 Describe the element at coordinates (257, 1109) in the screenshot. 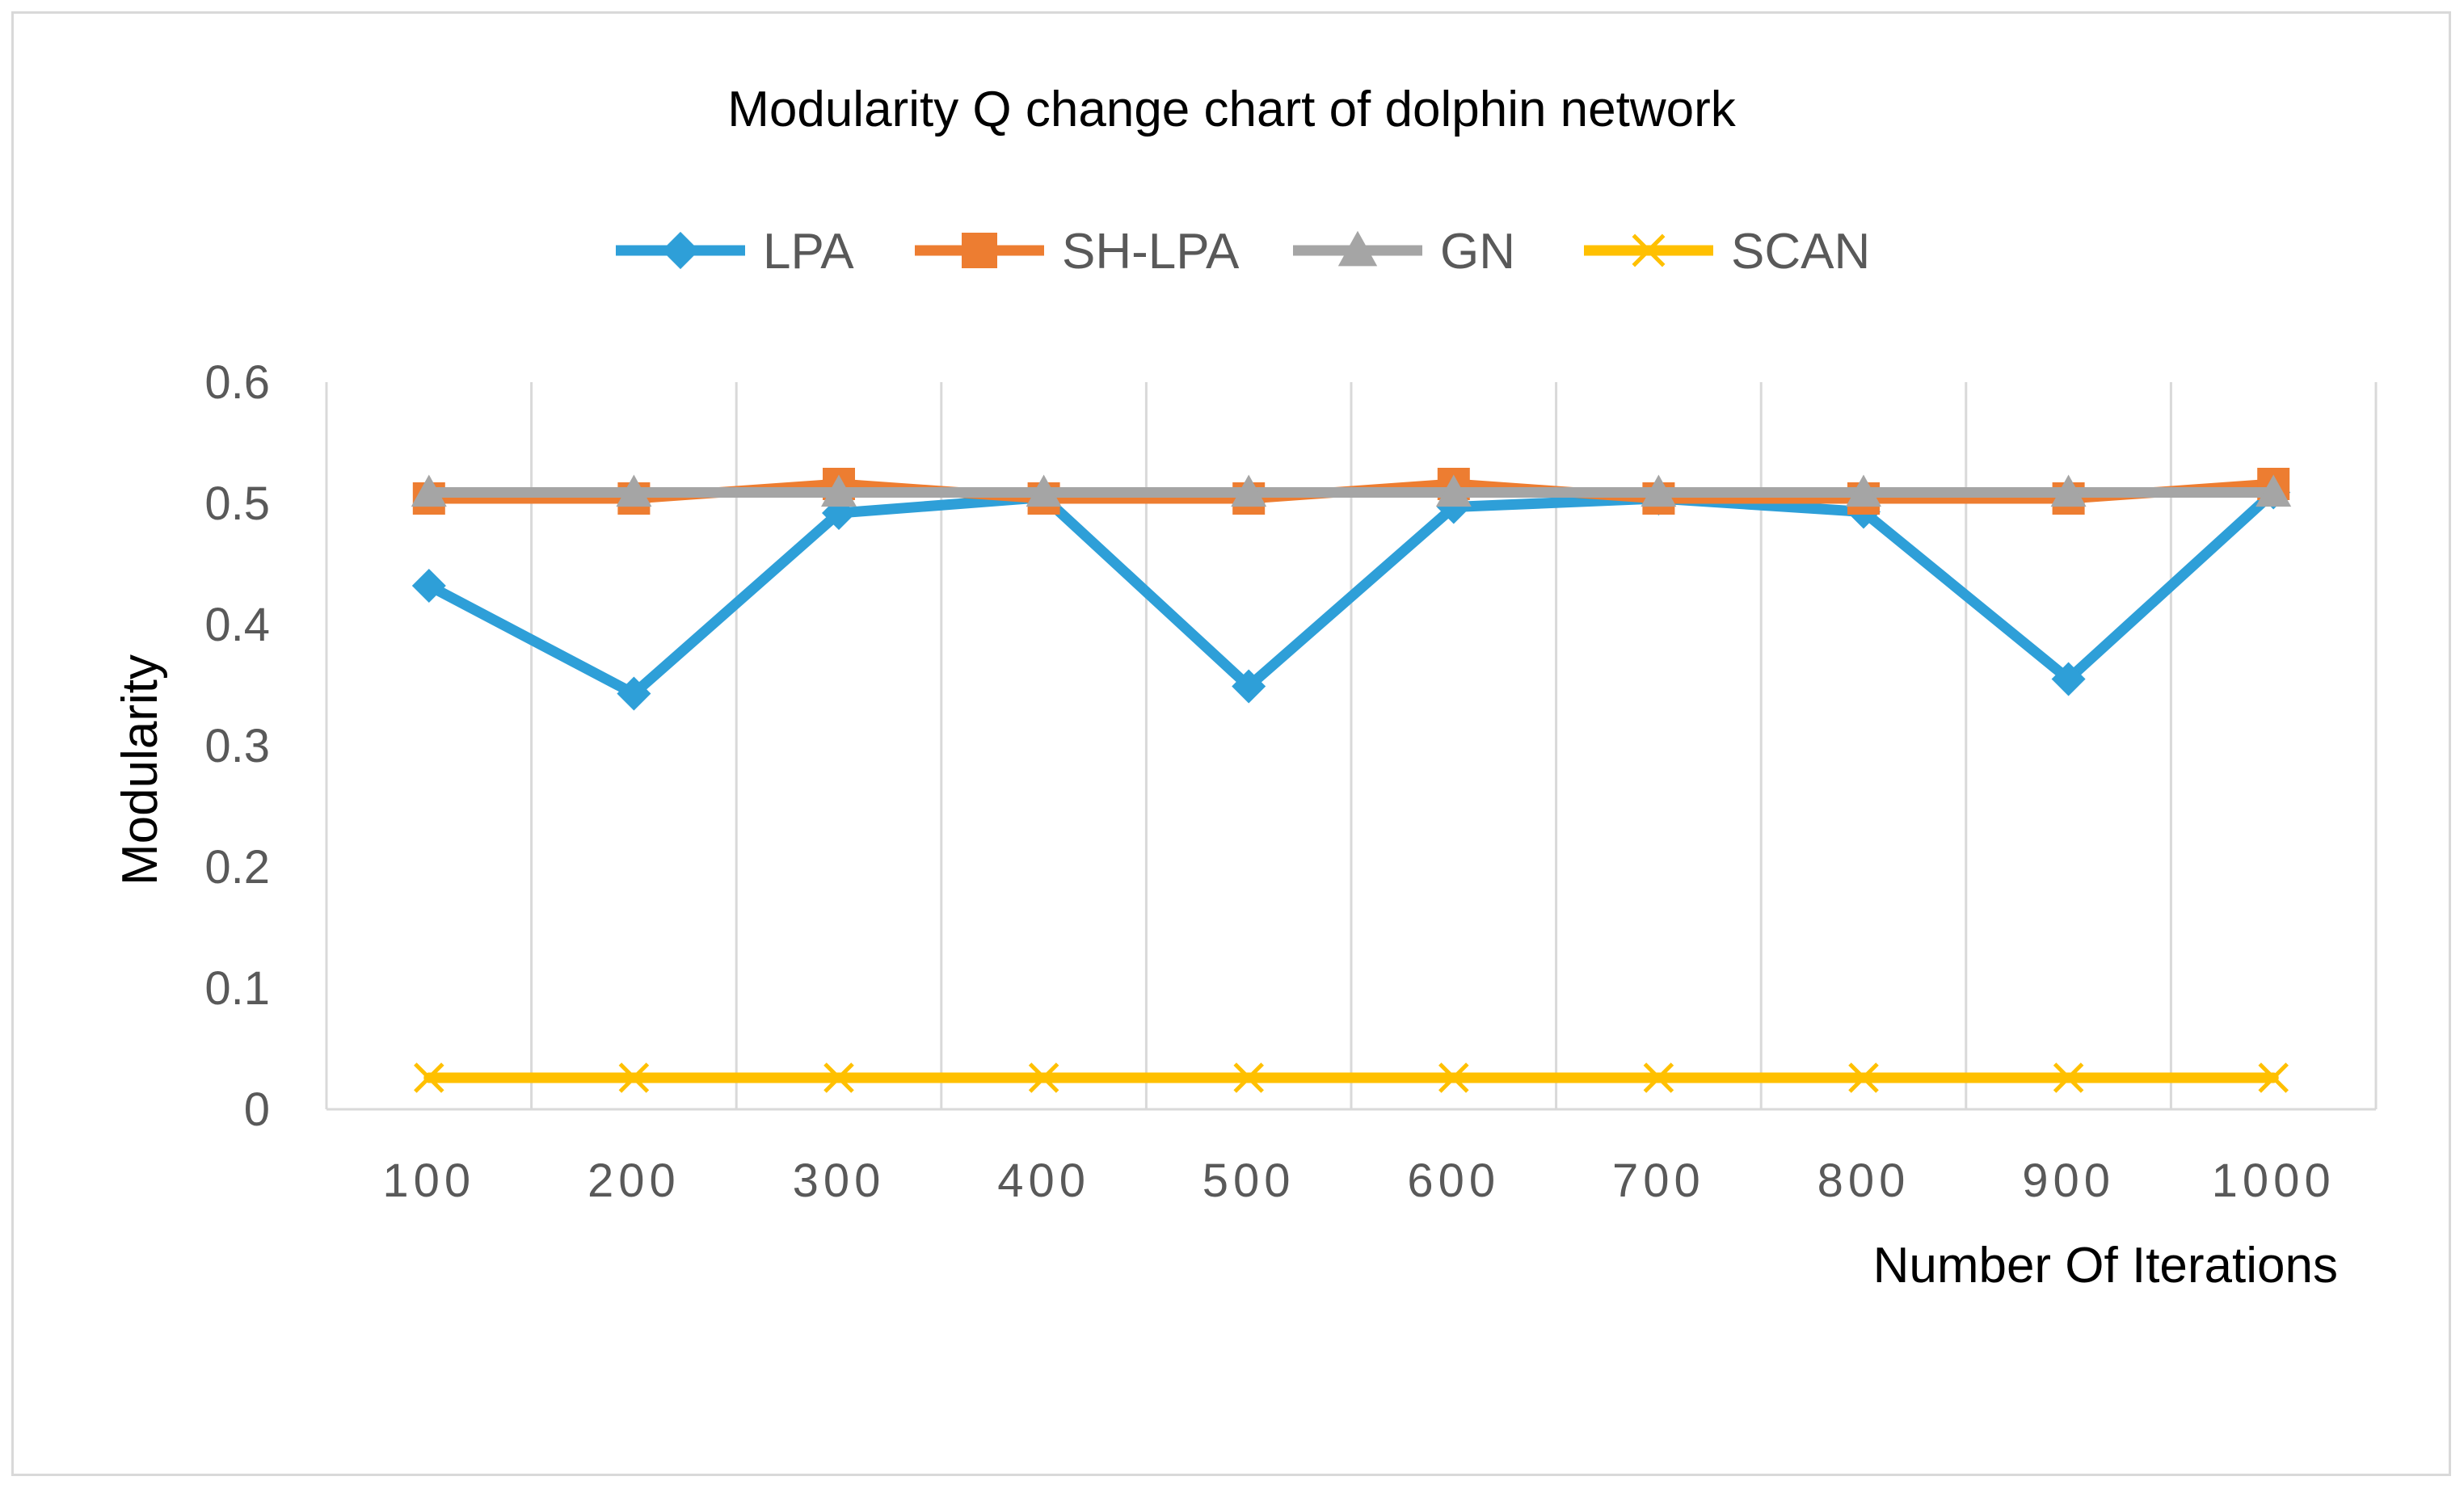

I see `y-tick-label: 0` at that location.